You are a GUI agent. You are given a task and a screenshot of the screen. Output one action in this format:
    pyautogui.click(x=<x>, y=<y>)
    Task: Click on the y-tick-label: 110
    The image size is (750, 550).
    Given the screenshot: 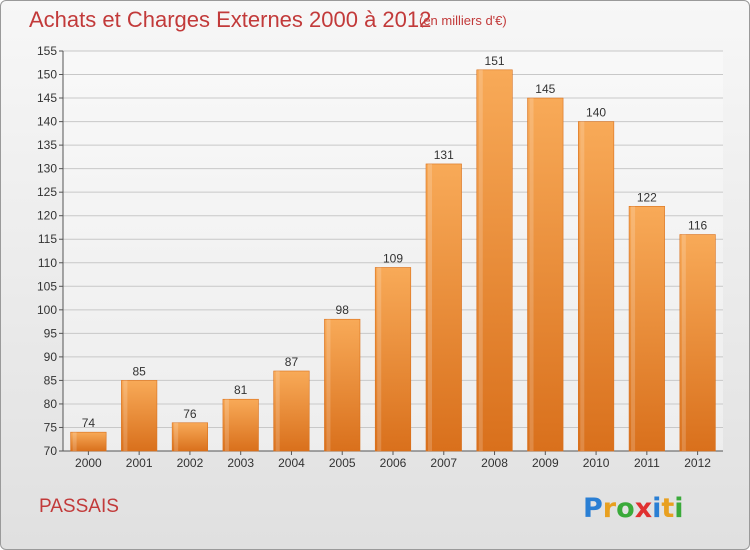 What is the action you would take?
    pyautogui.click(x=47, y=263)
    